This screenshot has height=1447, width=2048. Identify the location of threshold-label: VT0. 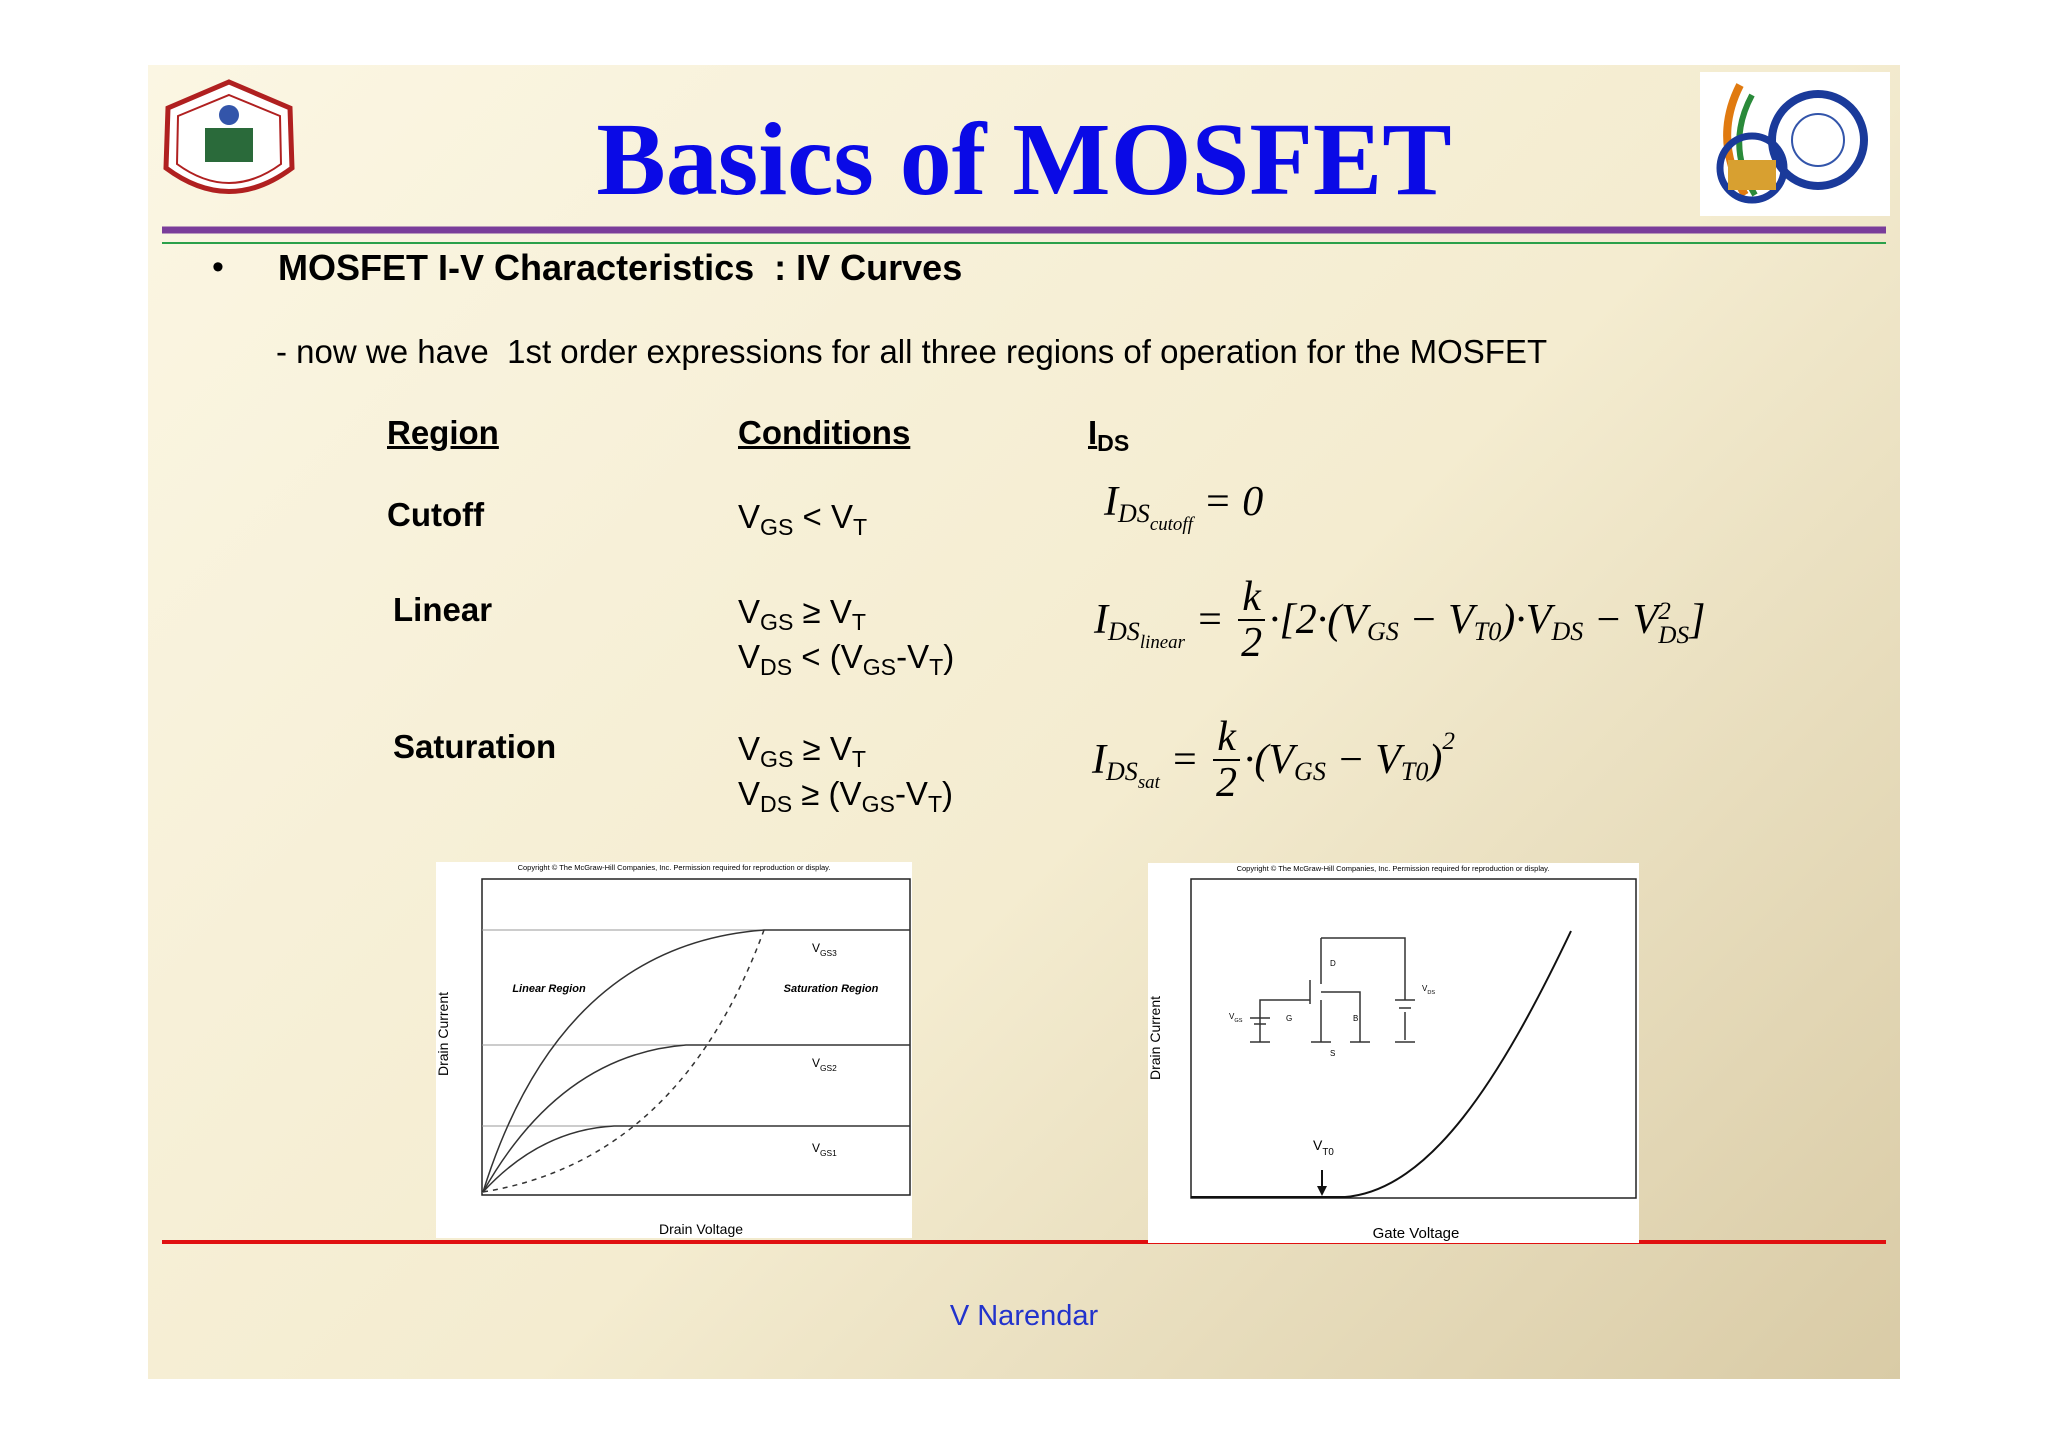
(1323, 1147).